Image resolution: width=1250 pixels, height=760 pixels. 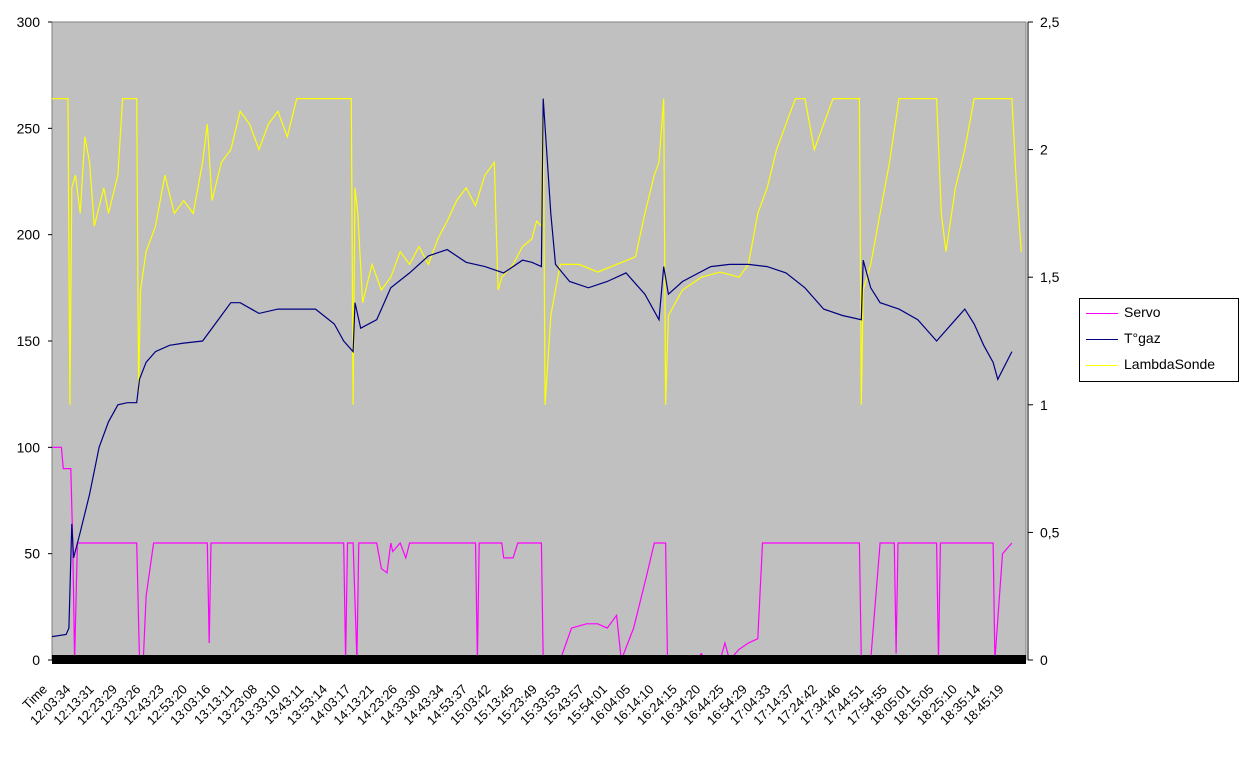 I want to click on left-tick-label: 150, so click(x=29, y=341).